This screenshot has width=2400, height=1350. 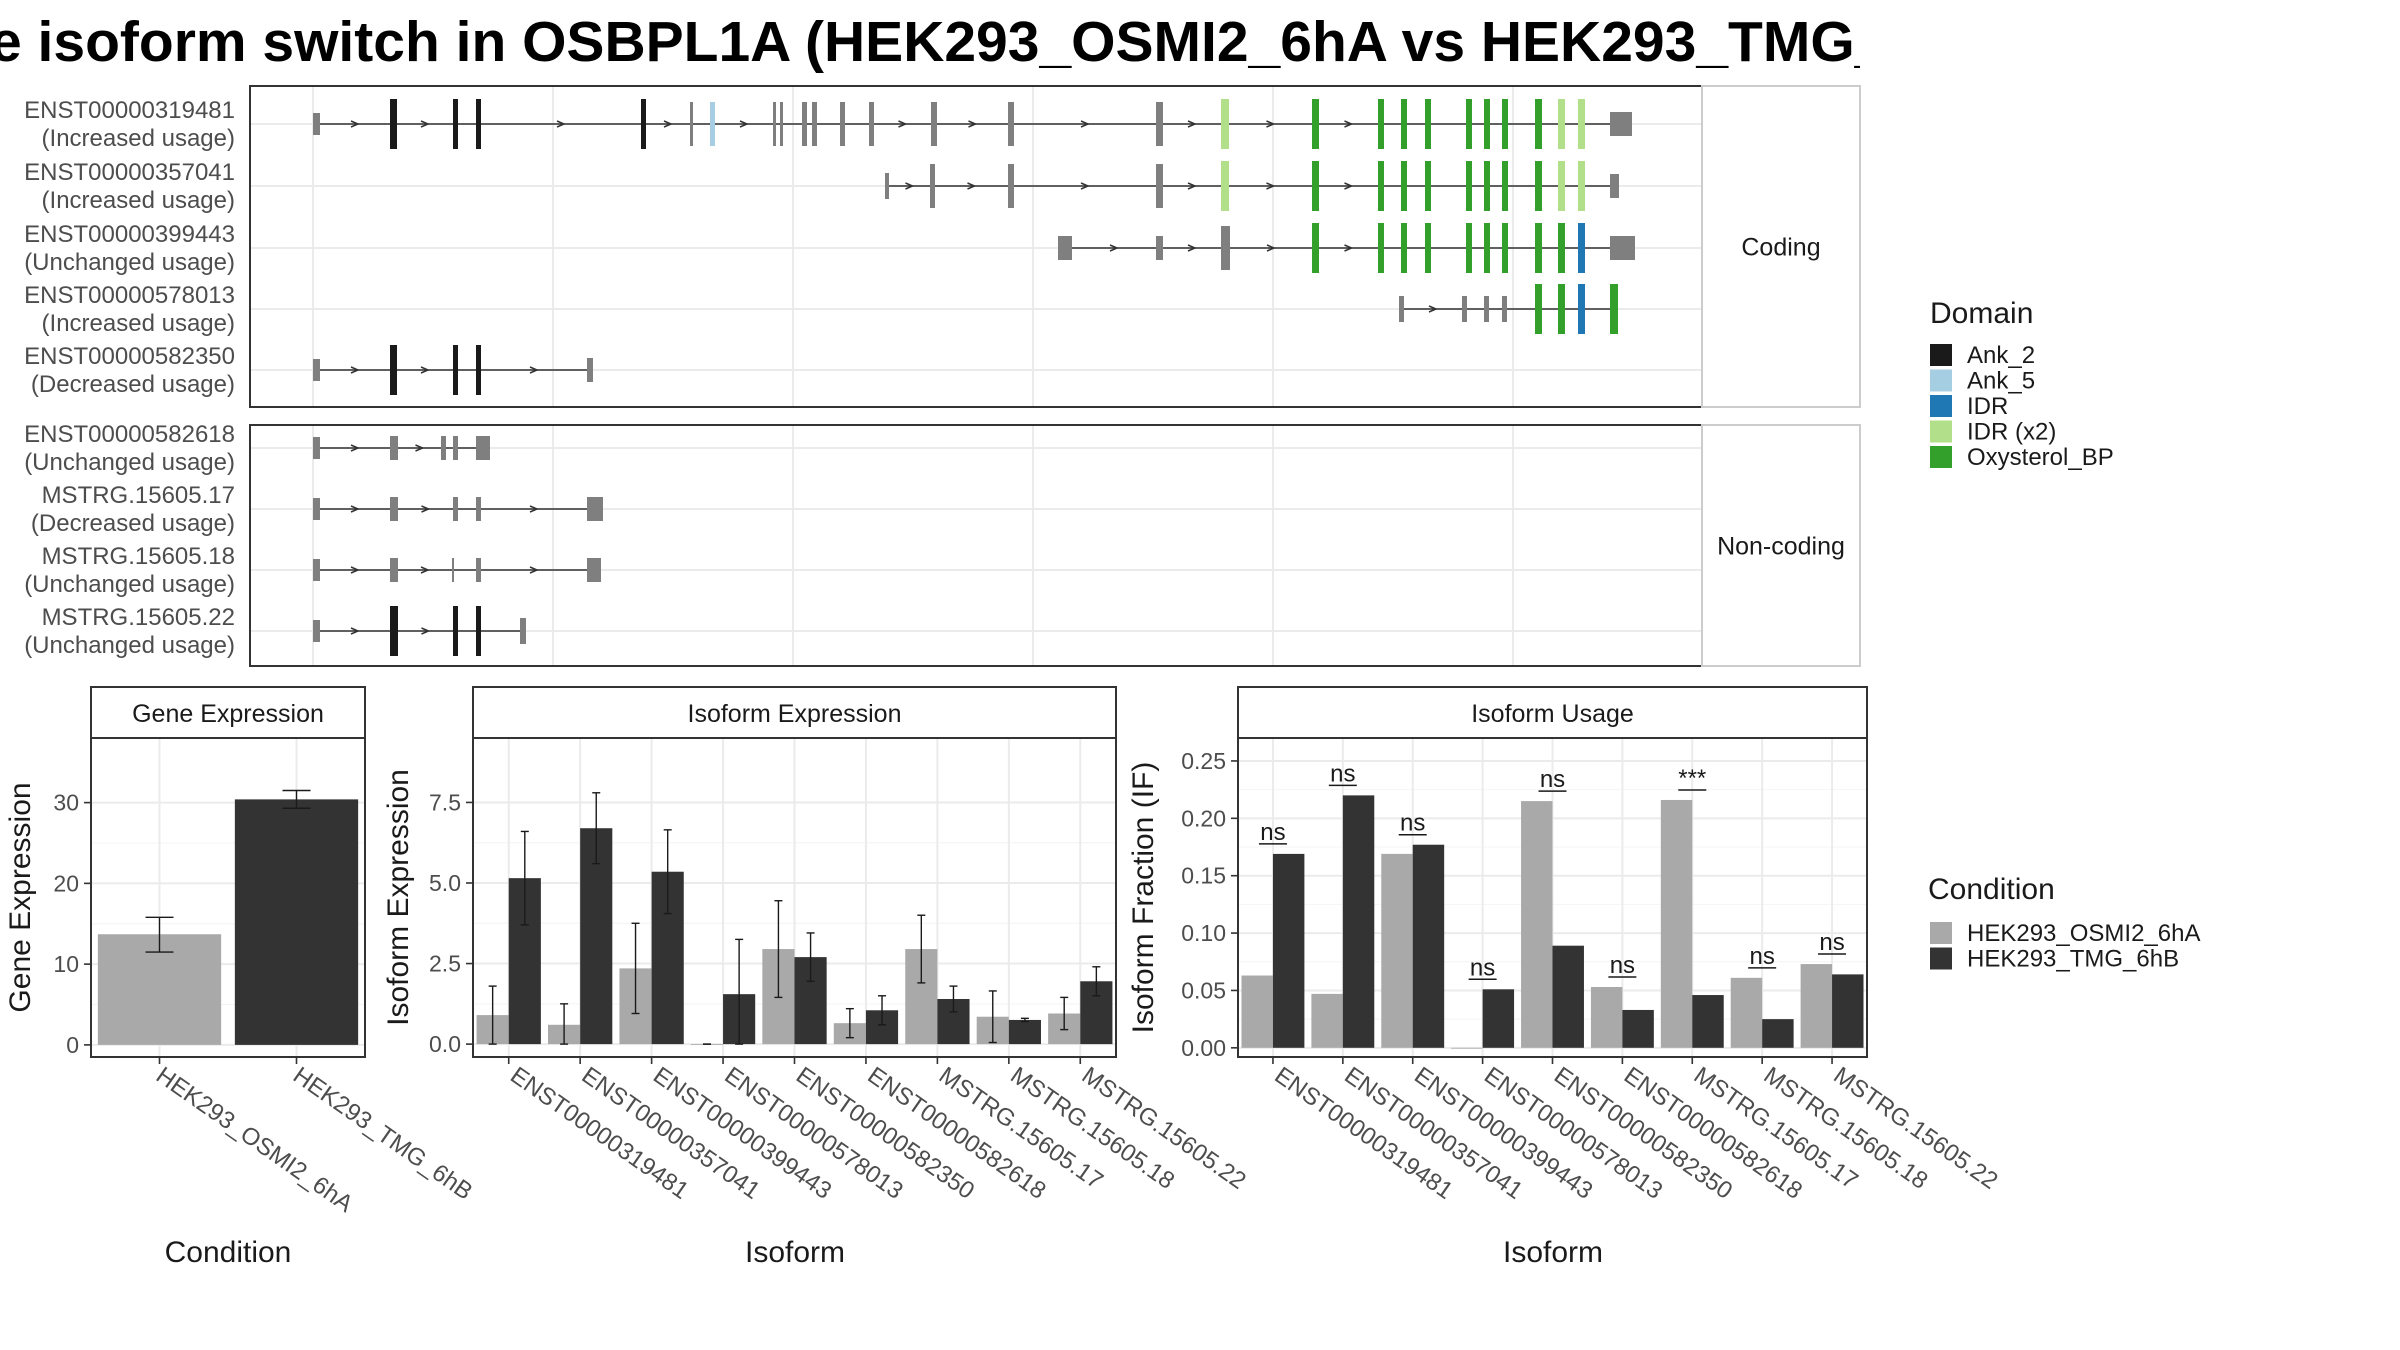 I want to click on transcript-id-label: ENST00000582350, so click(x=129, y=356).